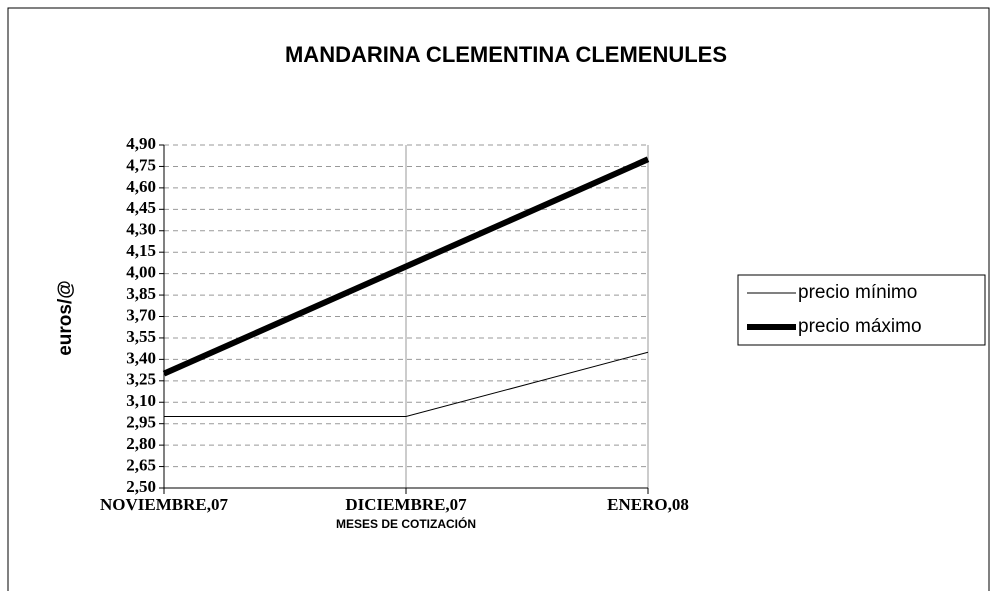  Describe the element at coordinates (141, 422) in the screenshot. I see `y-tick-label: 2,95` at that location.